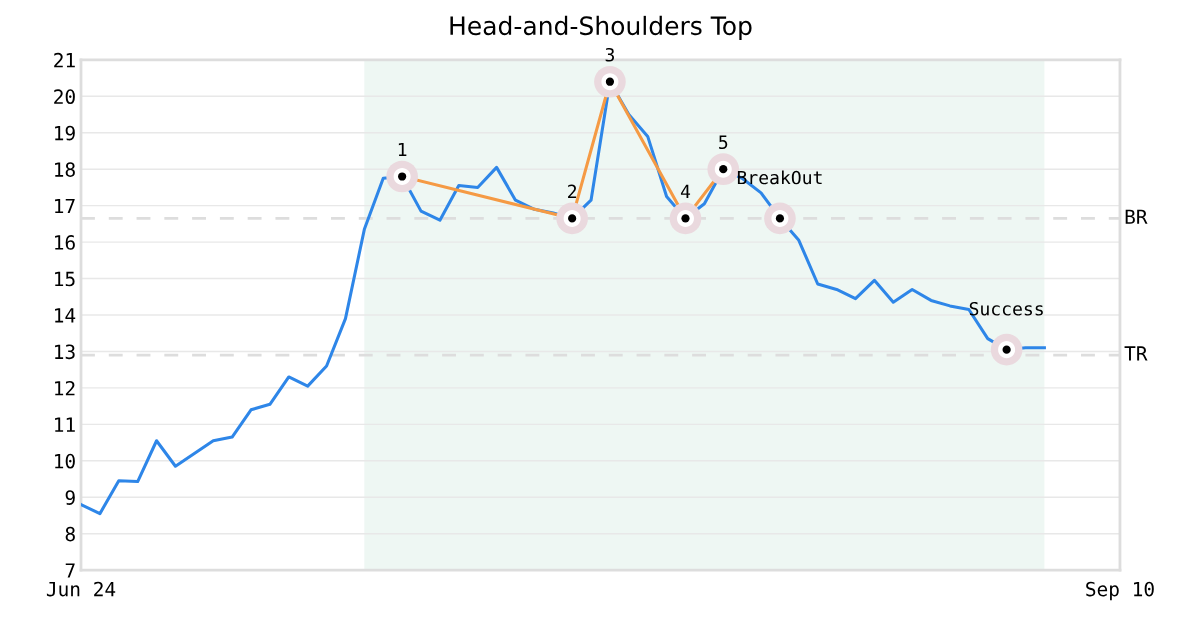 This screenshot has width=1200, height=630. What do you see at coordinates (1006, 308) in the screenshot?
I see `annotation: Success` at bounding box center [1006, 308].